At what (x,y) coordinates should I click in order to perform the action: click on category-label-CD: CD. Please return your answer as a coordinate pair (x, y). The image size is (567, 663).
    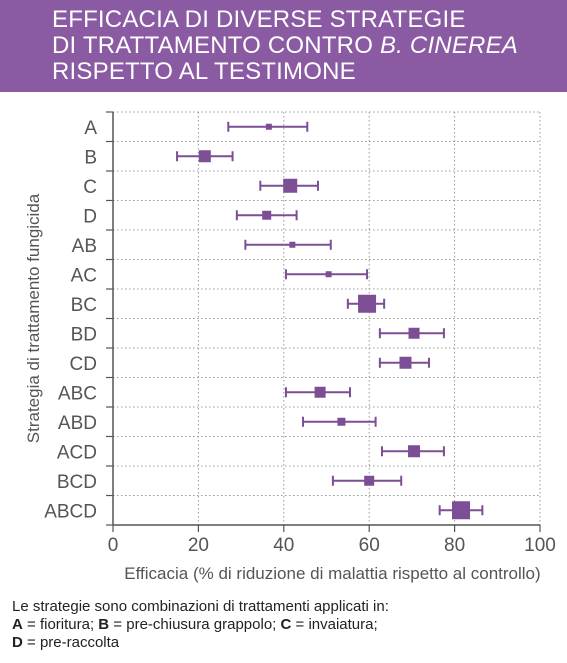
    Looking at the image, I should click on (83, 364).